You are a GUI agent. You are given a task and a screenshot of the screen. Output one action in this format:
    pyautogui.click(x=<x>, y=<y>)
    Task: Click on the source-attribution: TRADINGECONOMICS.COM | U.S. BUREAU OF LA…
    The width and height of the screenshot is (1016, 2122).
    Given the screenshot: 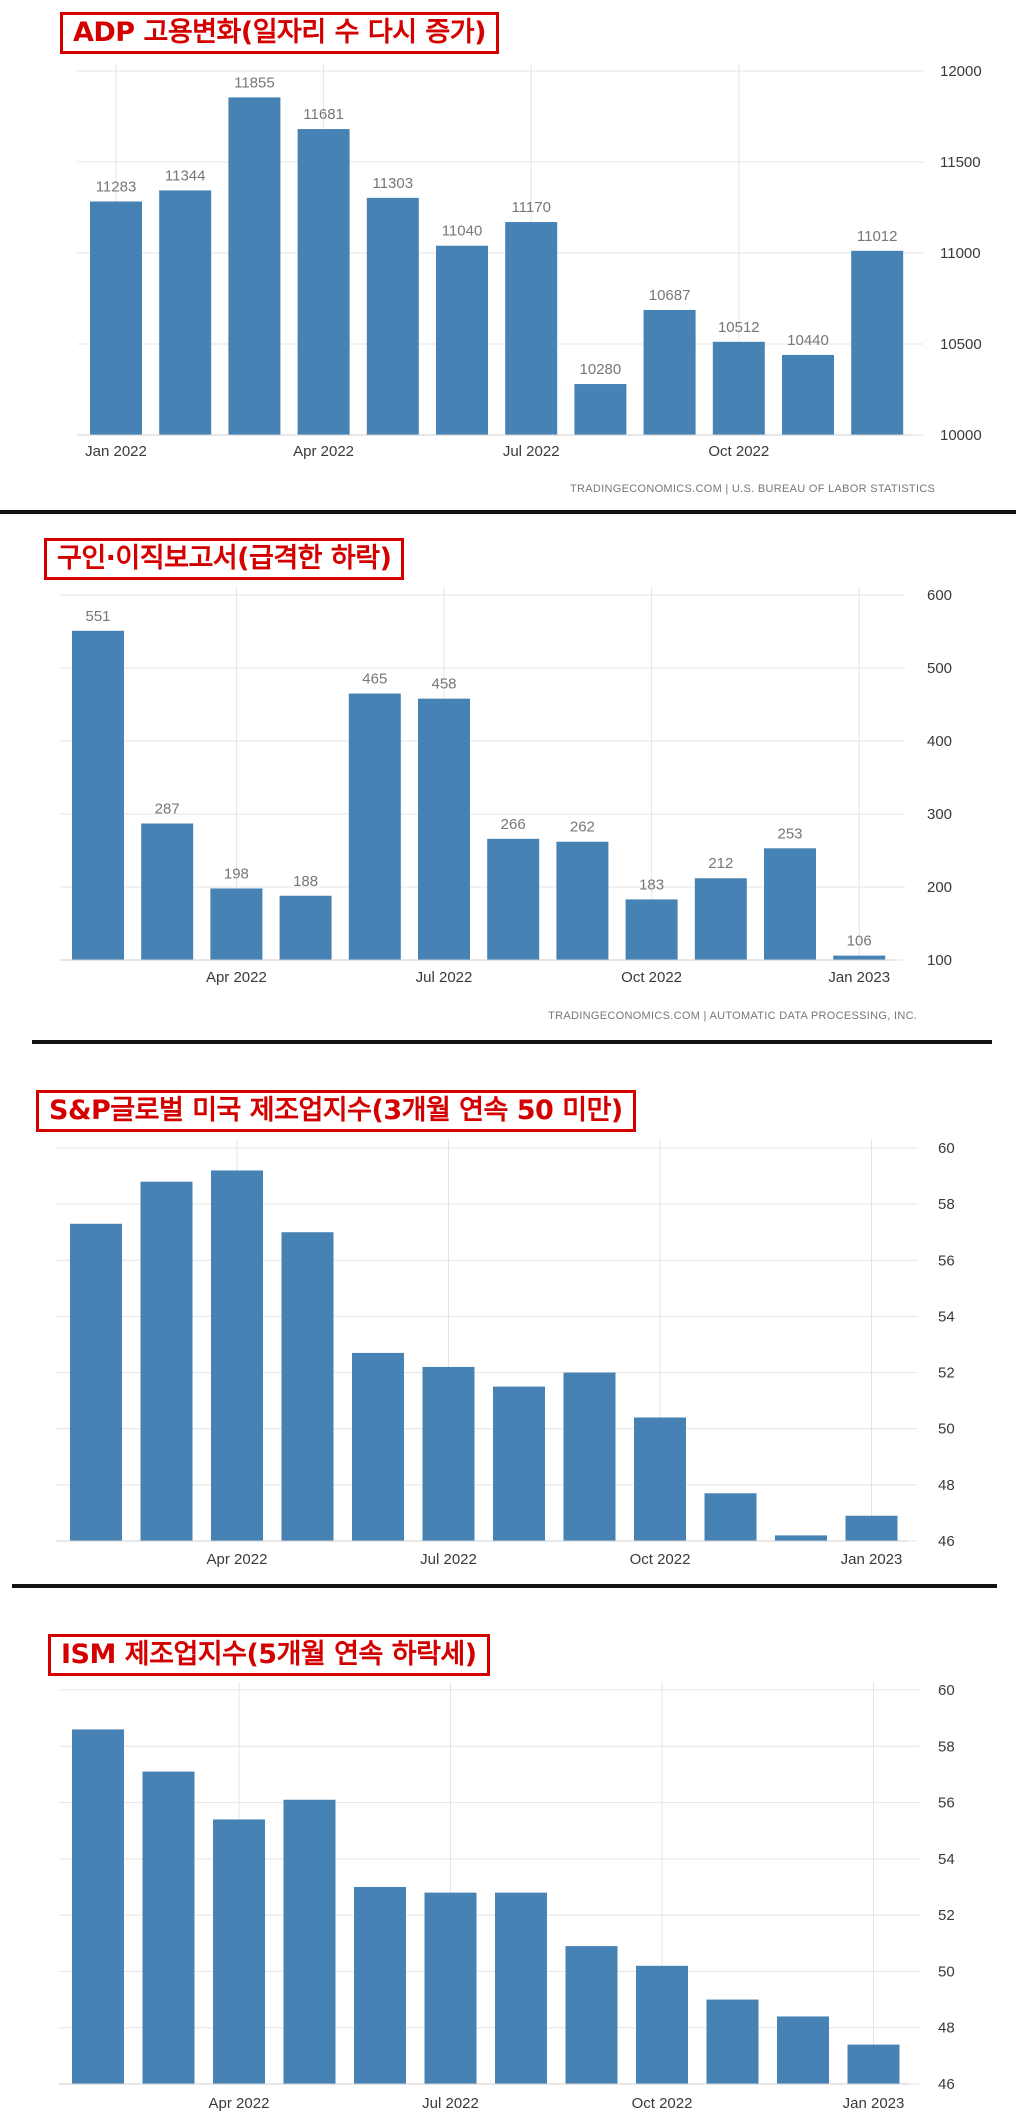 What is the action you would take?
    pyautogui.click(x=752, y=489)
    